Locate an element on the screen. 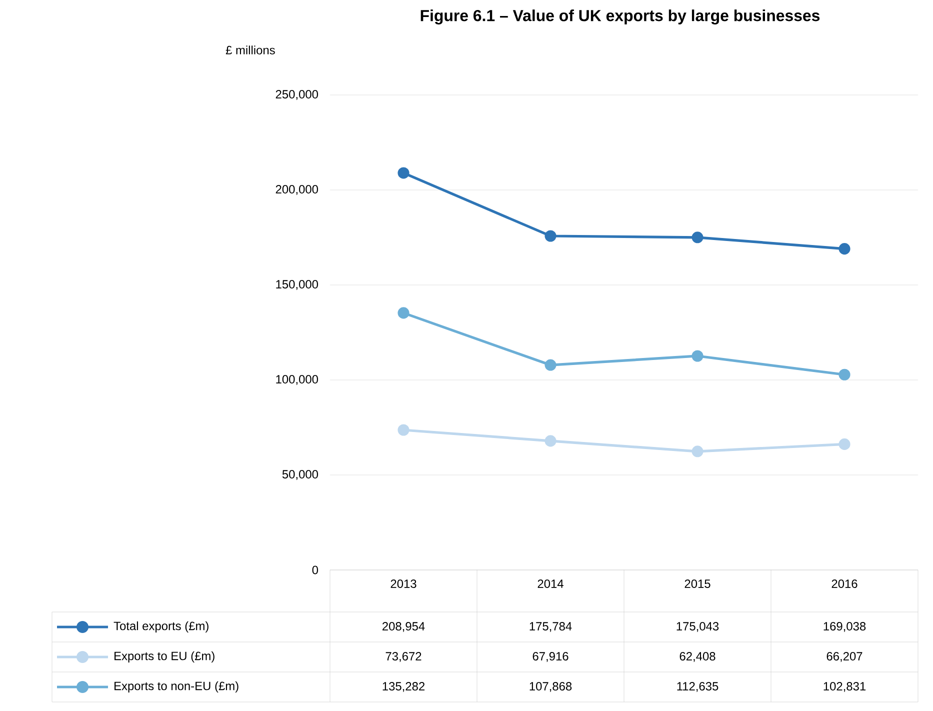  x-tick-label: 2015 is located at coordinates (697, 584).